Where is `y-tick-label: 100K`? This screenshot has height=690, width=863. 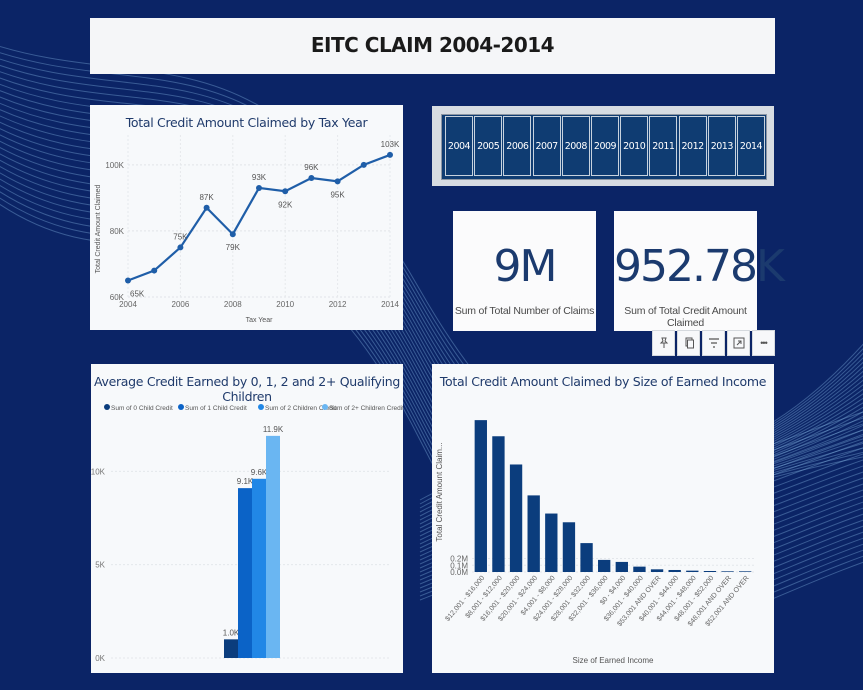 y-tick-label: 100K is located at coordinates (114, 165).